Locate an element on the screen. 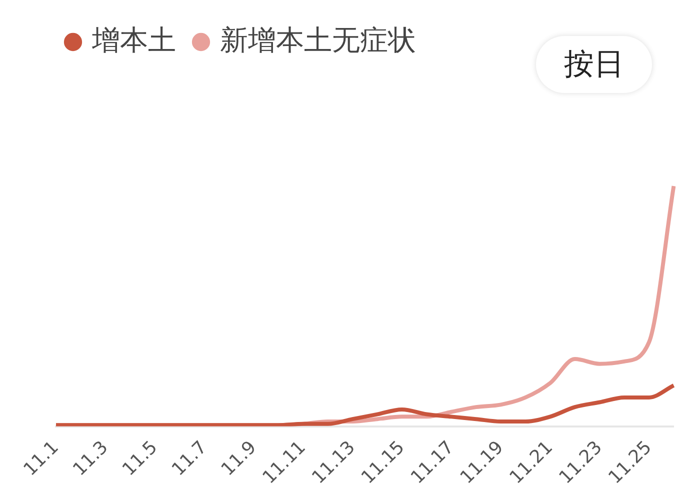 This screenshot has width=700, height=500. legend-label: 新增本土无症状 is located at coordinates (318, 39).